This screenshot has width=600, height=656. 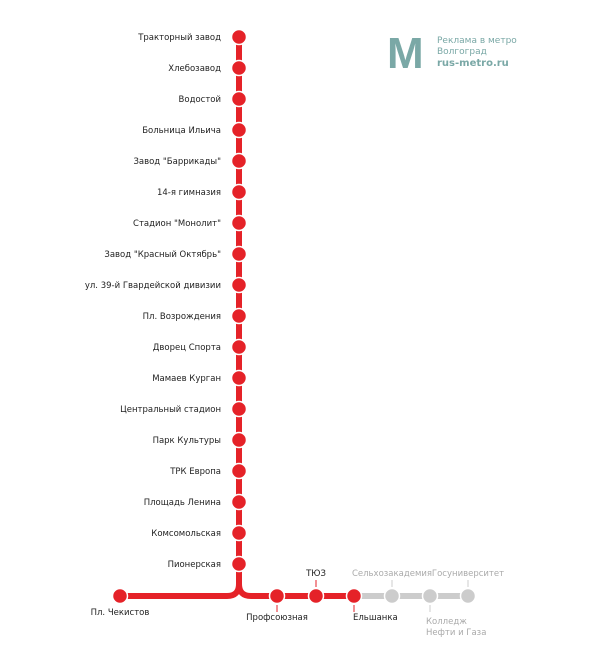 What do you see at coordinates (170, 410) in the screenshot?
I see `station-label: Центральный стадион` at bounding box center [170, 410].